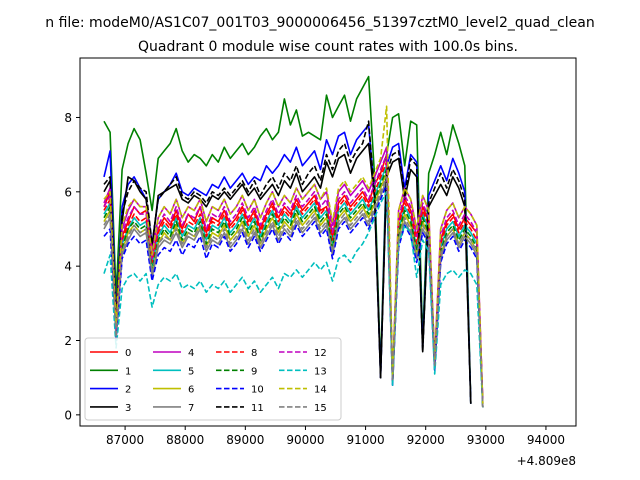 The height and width of the screenshot is (480, 640). I want to click on legend-label-10: 10, so click(257, 390).